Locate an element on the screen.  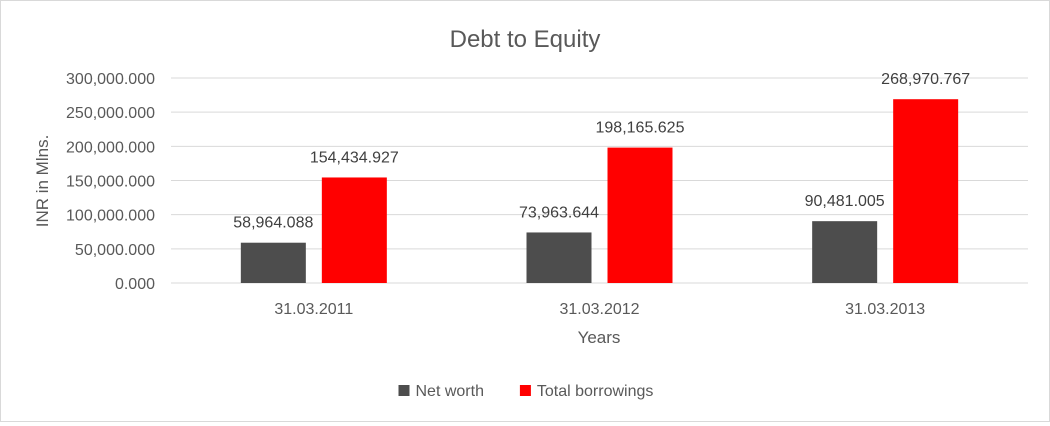
data-label: 154,434.927 is located at coordinates (354, 157).